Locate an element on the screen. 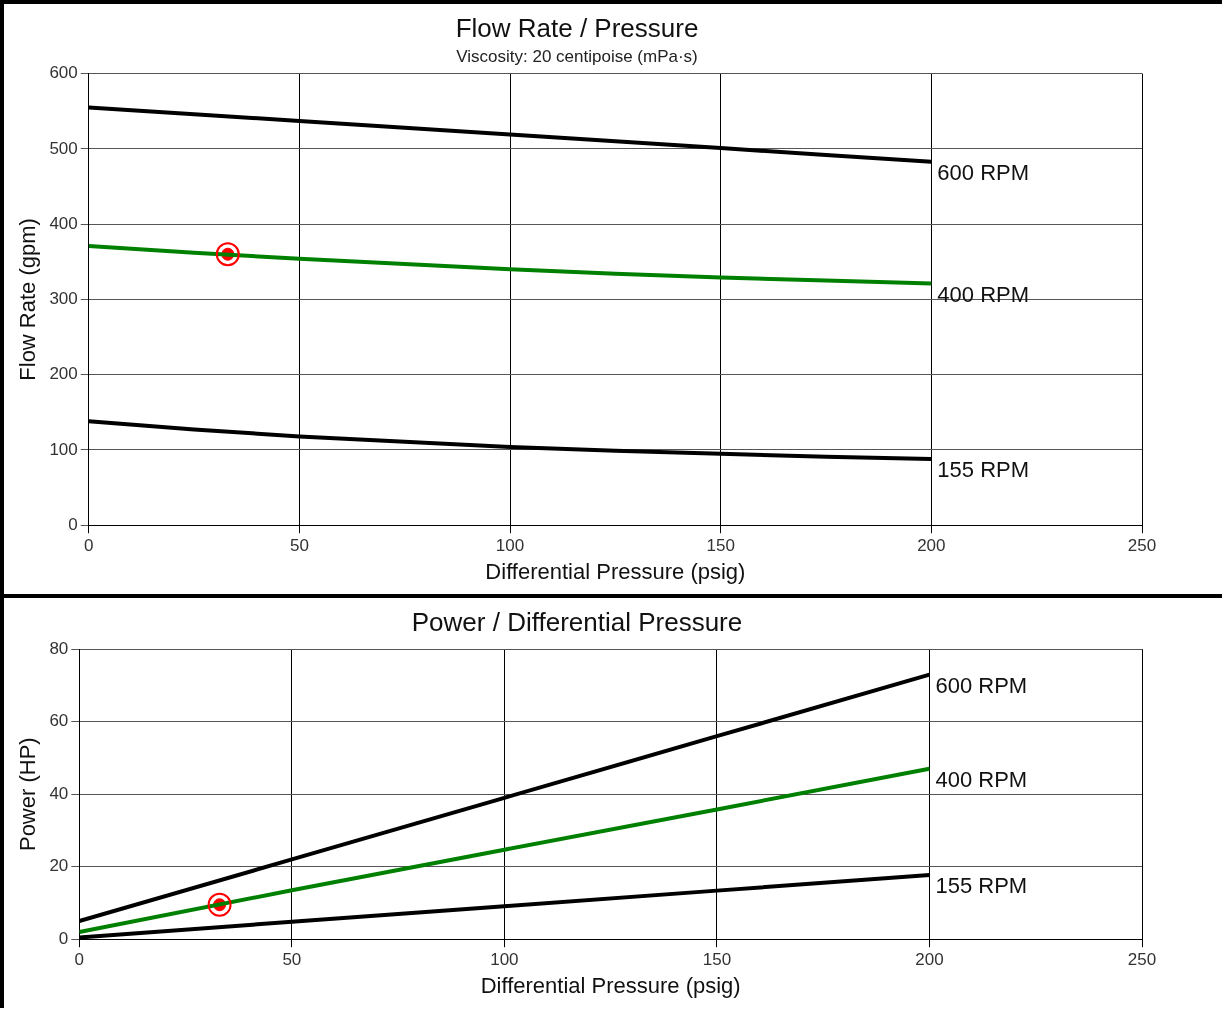  y-tick-label: 60 is located at coordinates (59, 721).